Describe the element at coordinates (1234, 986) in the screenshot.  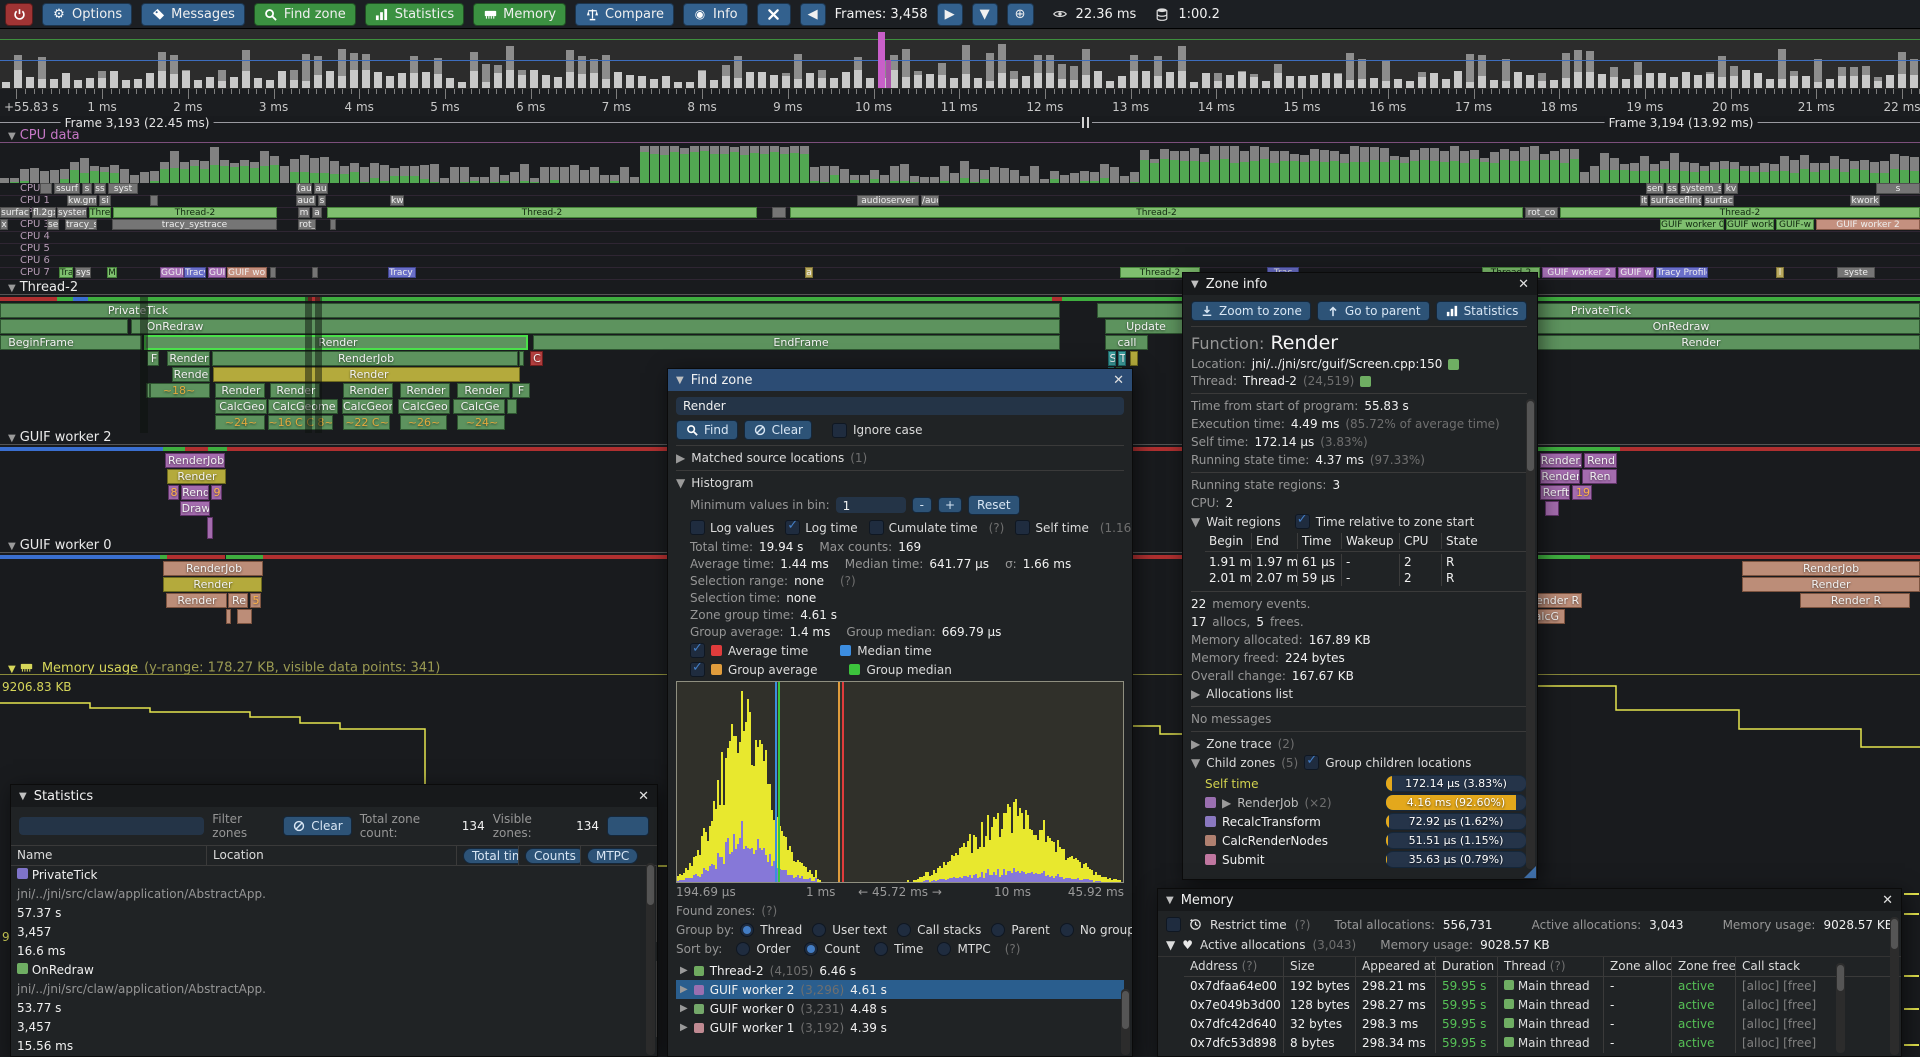
I see `address-cell: 0x7dfaa64e00` at that location.